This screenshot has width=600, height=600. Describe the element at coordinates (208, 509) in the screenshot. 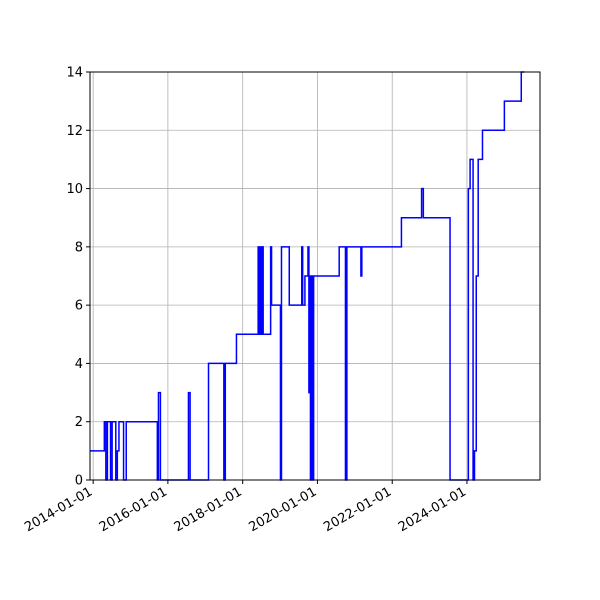

I see `x-tick-label: 2018-01-01` at that location.